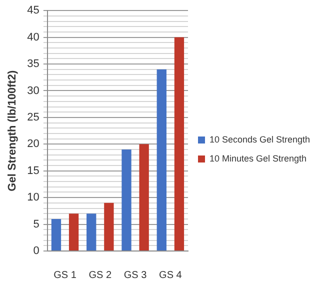 Image resolution: width=320 pixels, height=295 pixels. What do you see at coordinates (33, 117) in the screenshot?
I see `y-tick-label: 25` at bounding box center [33, 117].